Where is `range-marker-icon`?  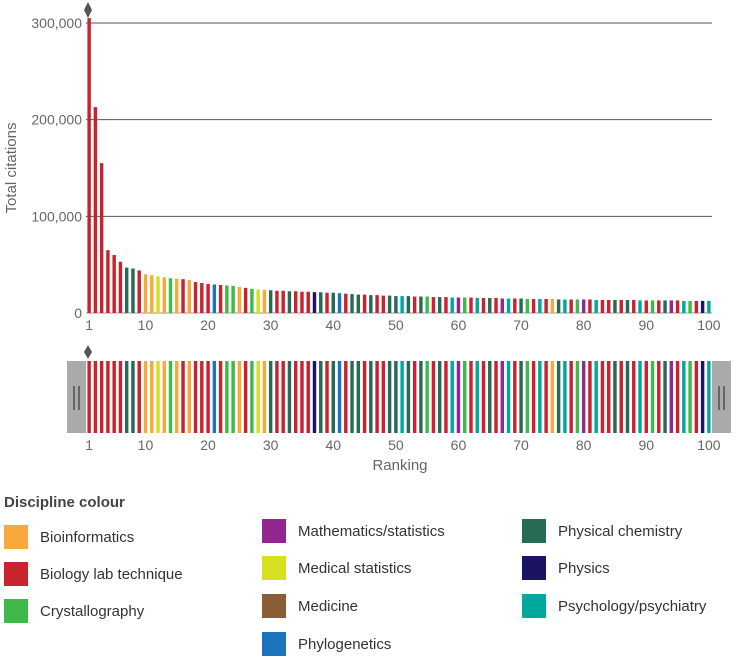 range-marker-icon is located at coordinates (88, 10).